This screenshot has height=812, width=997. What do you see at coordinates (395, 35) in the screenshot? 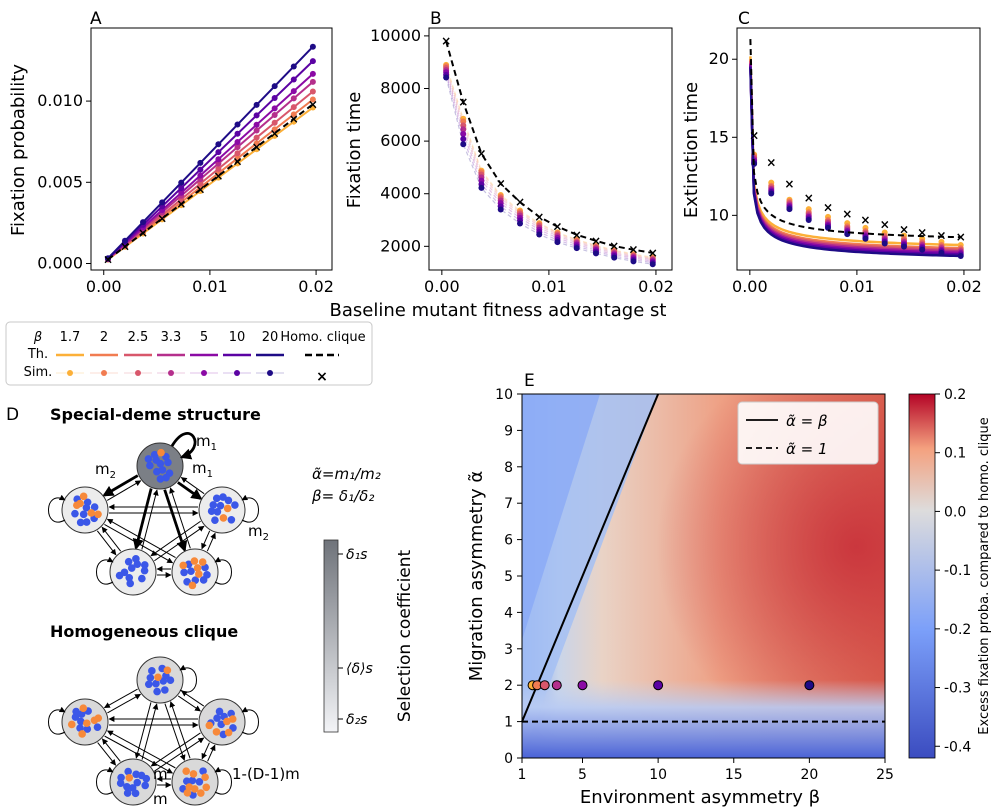
I see `y-tick-label: 10000` at bounding box center [395, 35].